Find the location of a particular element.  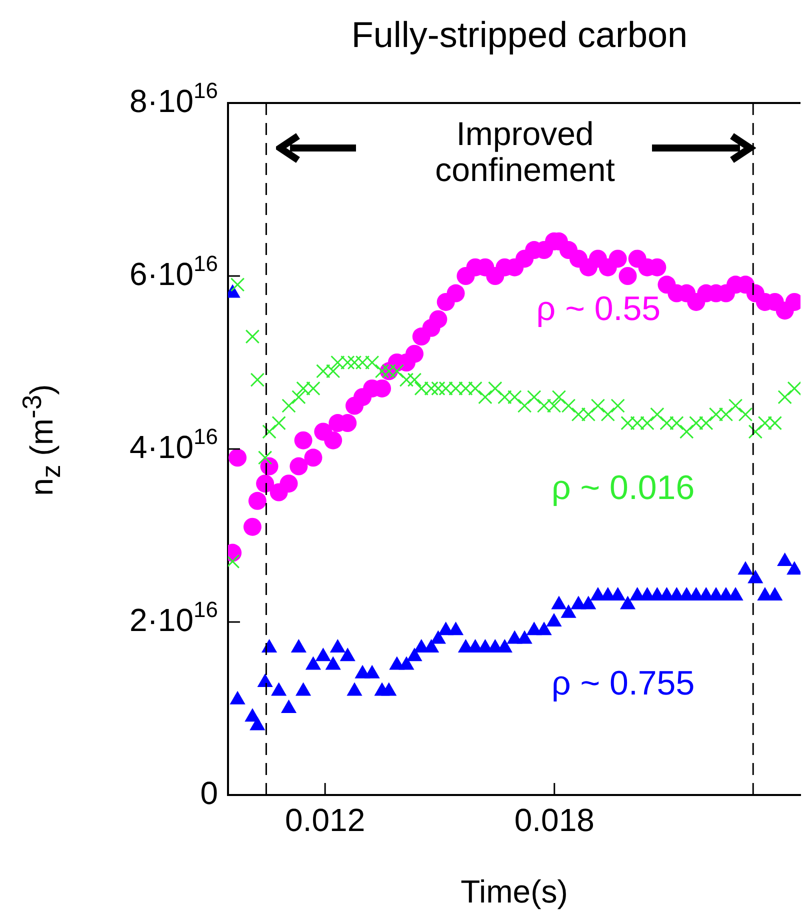

y-tick-label: 0 is located at coordinates (209, 792).